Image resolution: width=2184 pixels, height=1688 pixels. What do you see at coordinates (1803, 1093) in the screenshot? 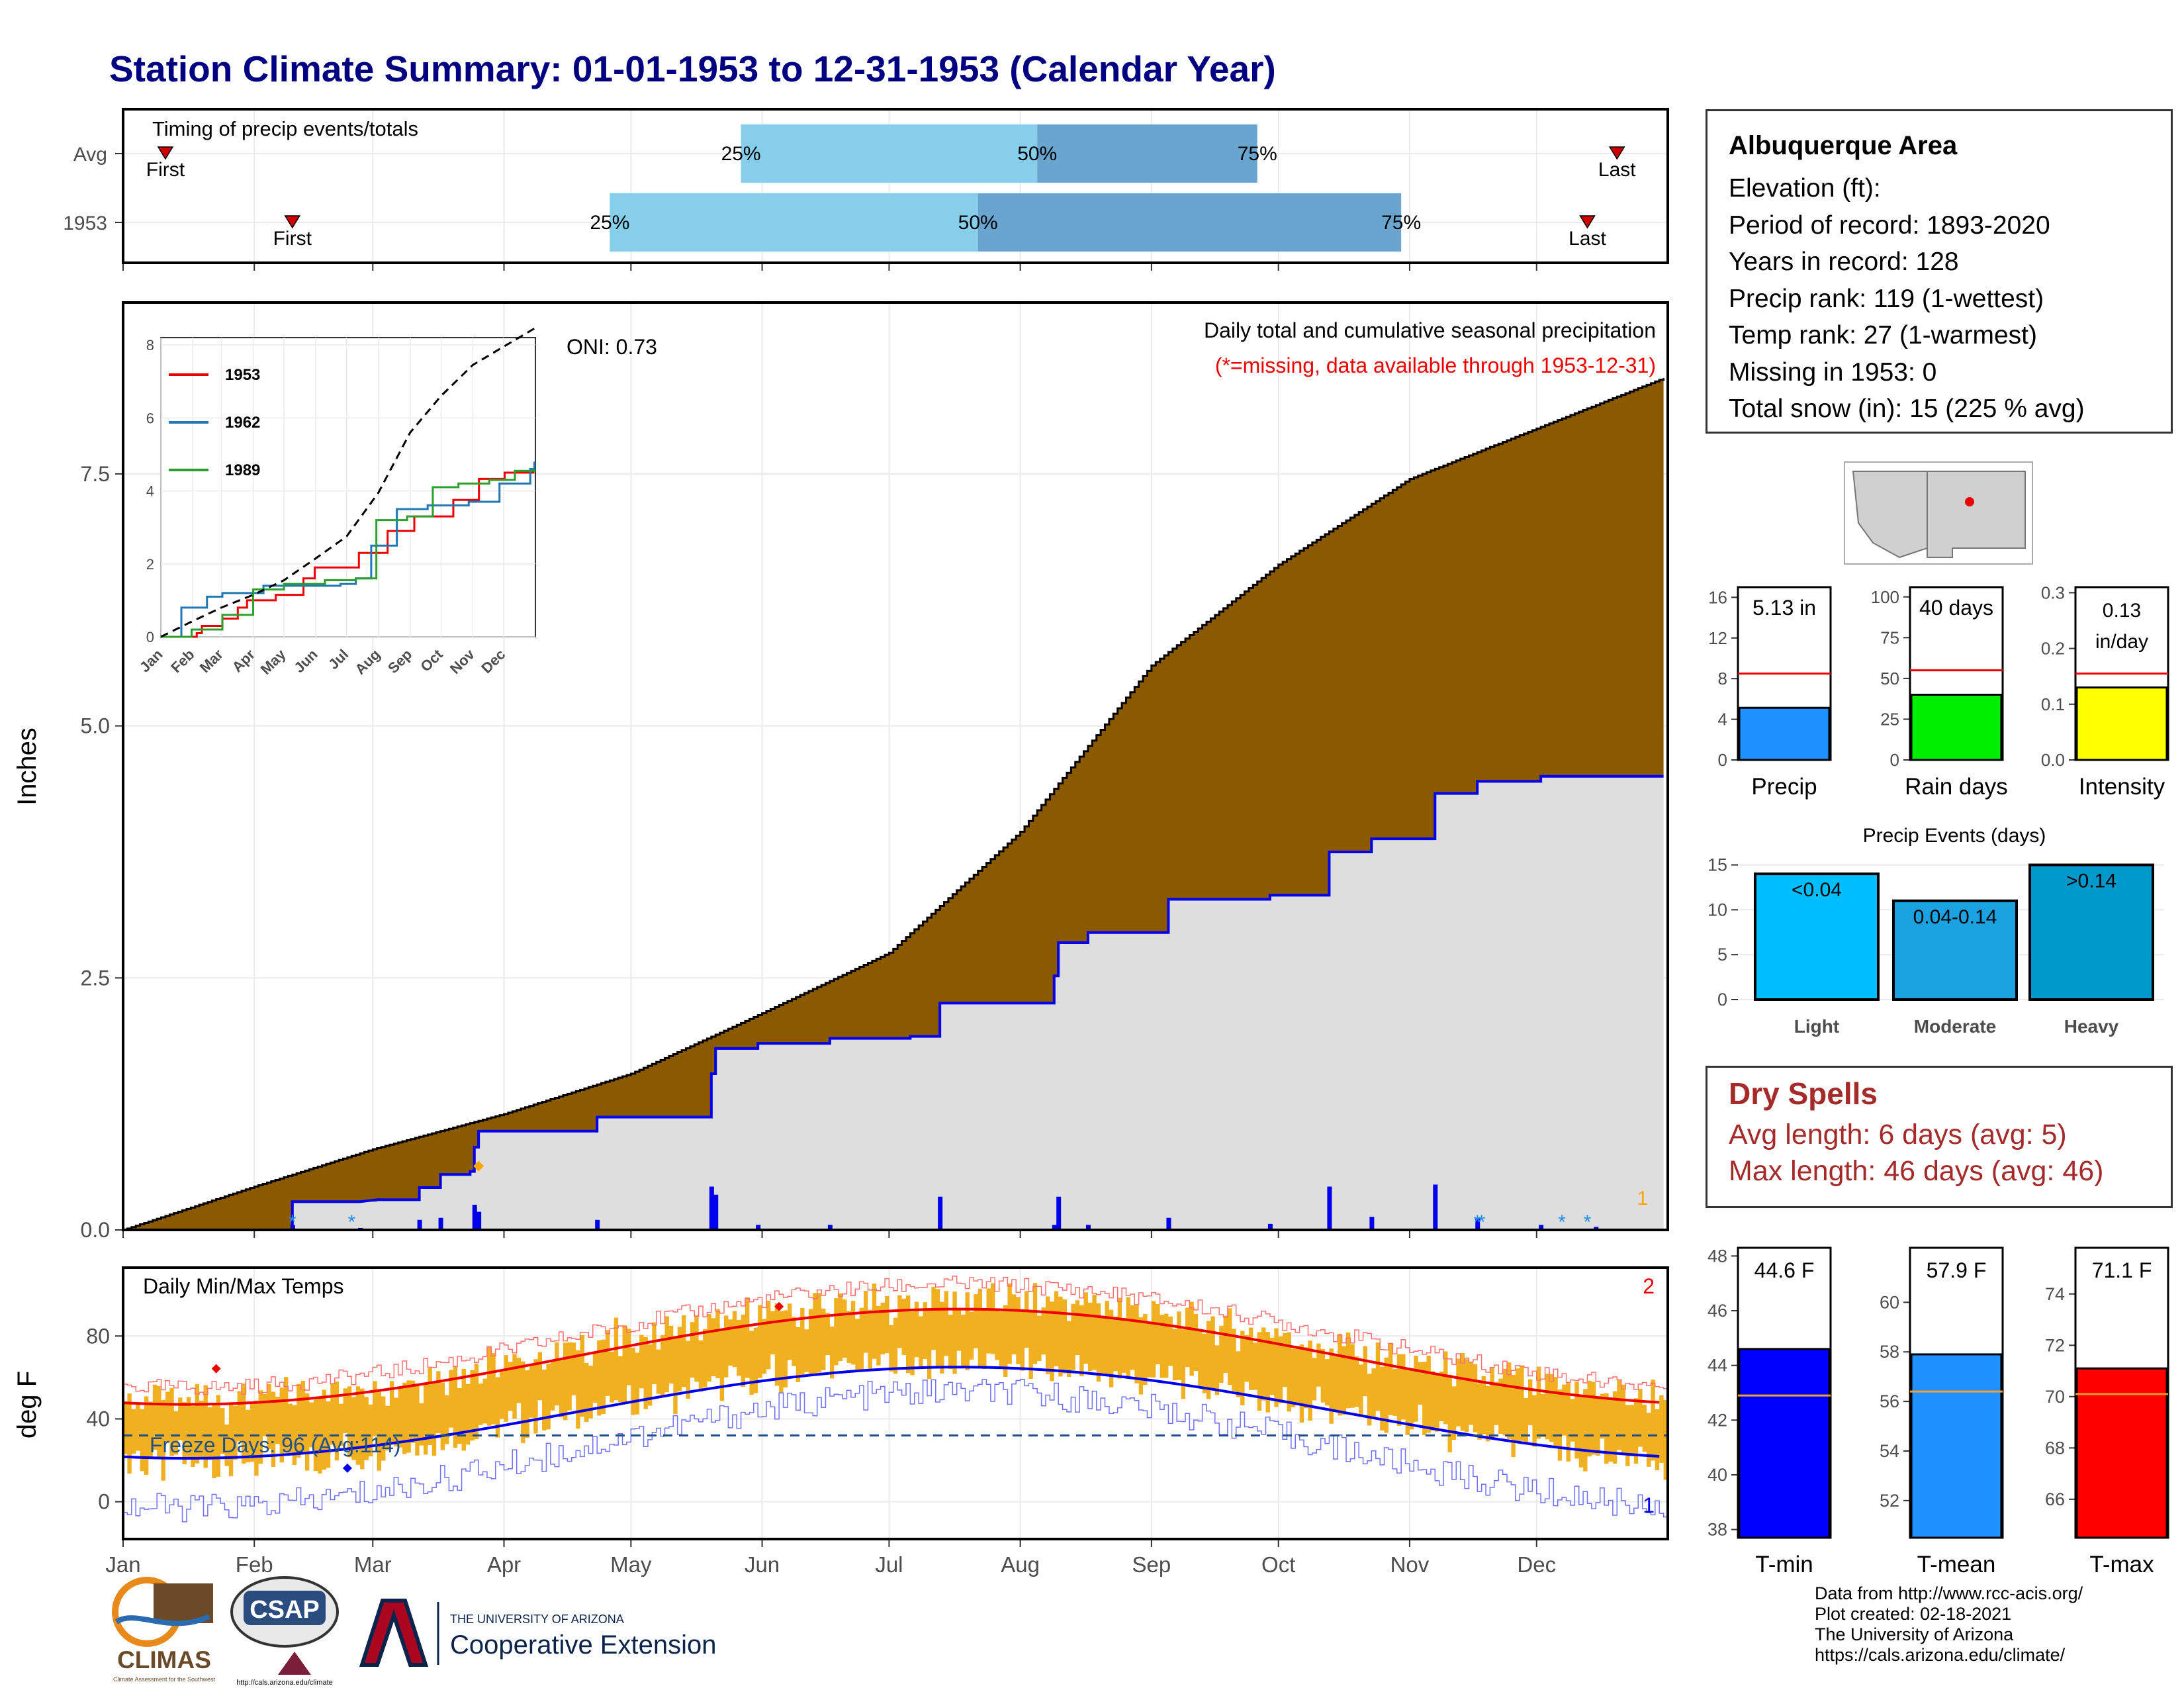
I see `dry-spells-title: Dry Spells` at bounding box center [1803, 1093].